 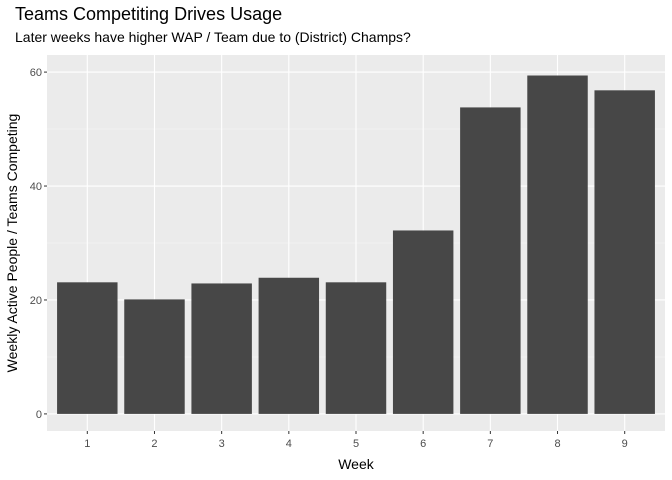 What do you see at coordinates (557, 444) in the screenshot?
I see `x-tick-label: 8` at bounding box center [557, 444].